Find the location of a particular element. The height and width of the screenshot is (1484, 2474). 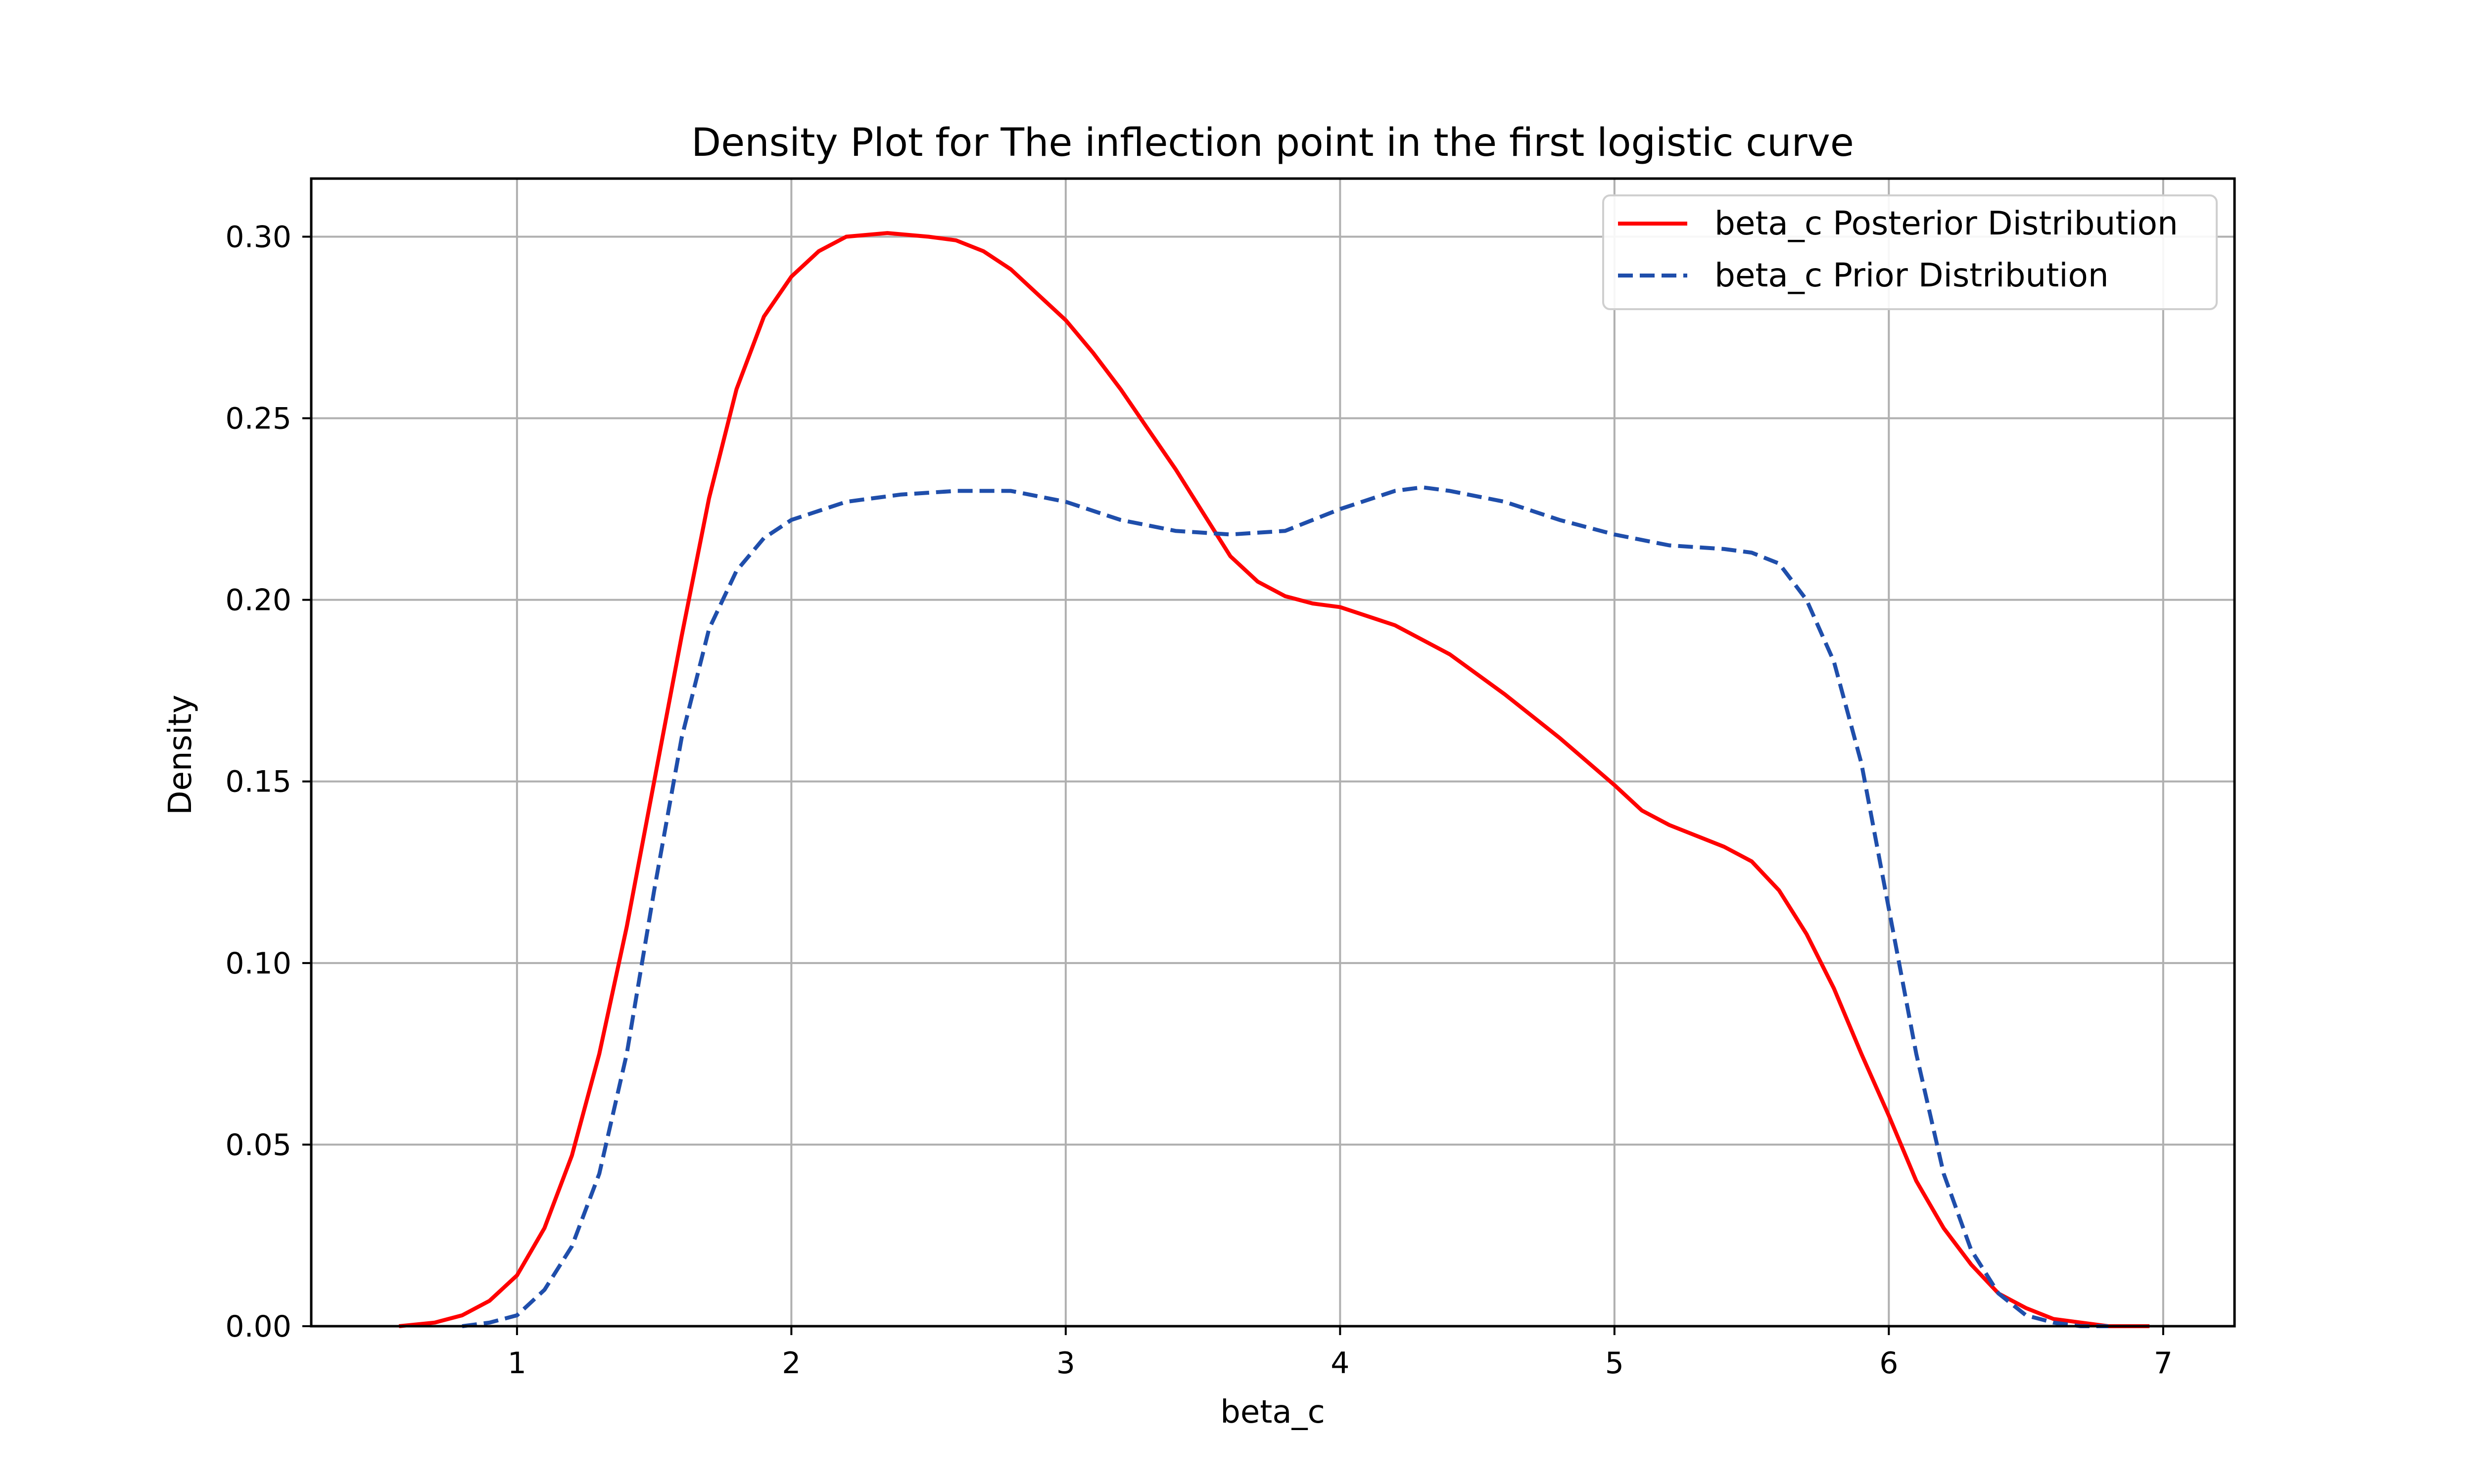

legend-label-prior: beta_c Prior Distribution is located at coordinates (1912, 275).